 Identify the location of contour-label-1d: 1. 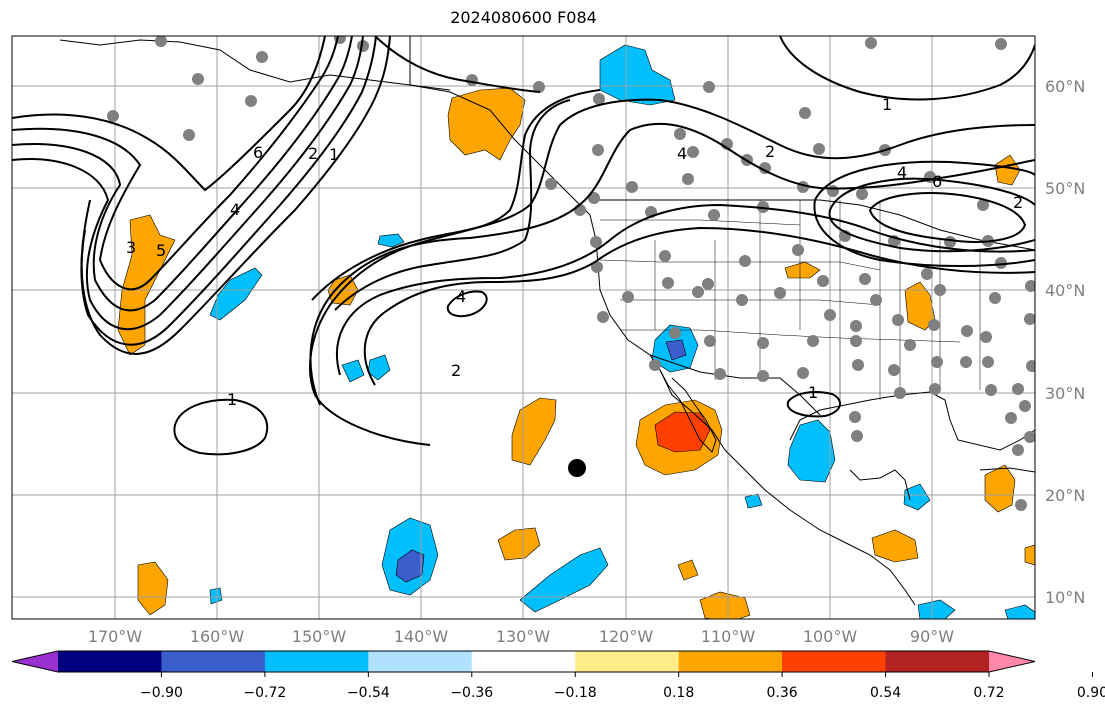
(887, 104).